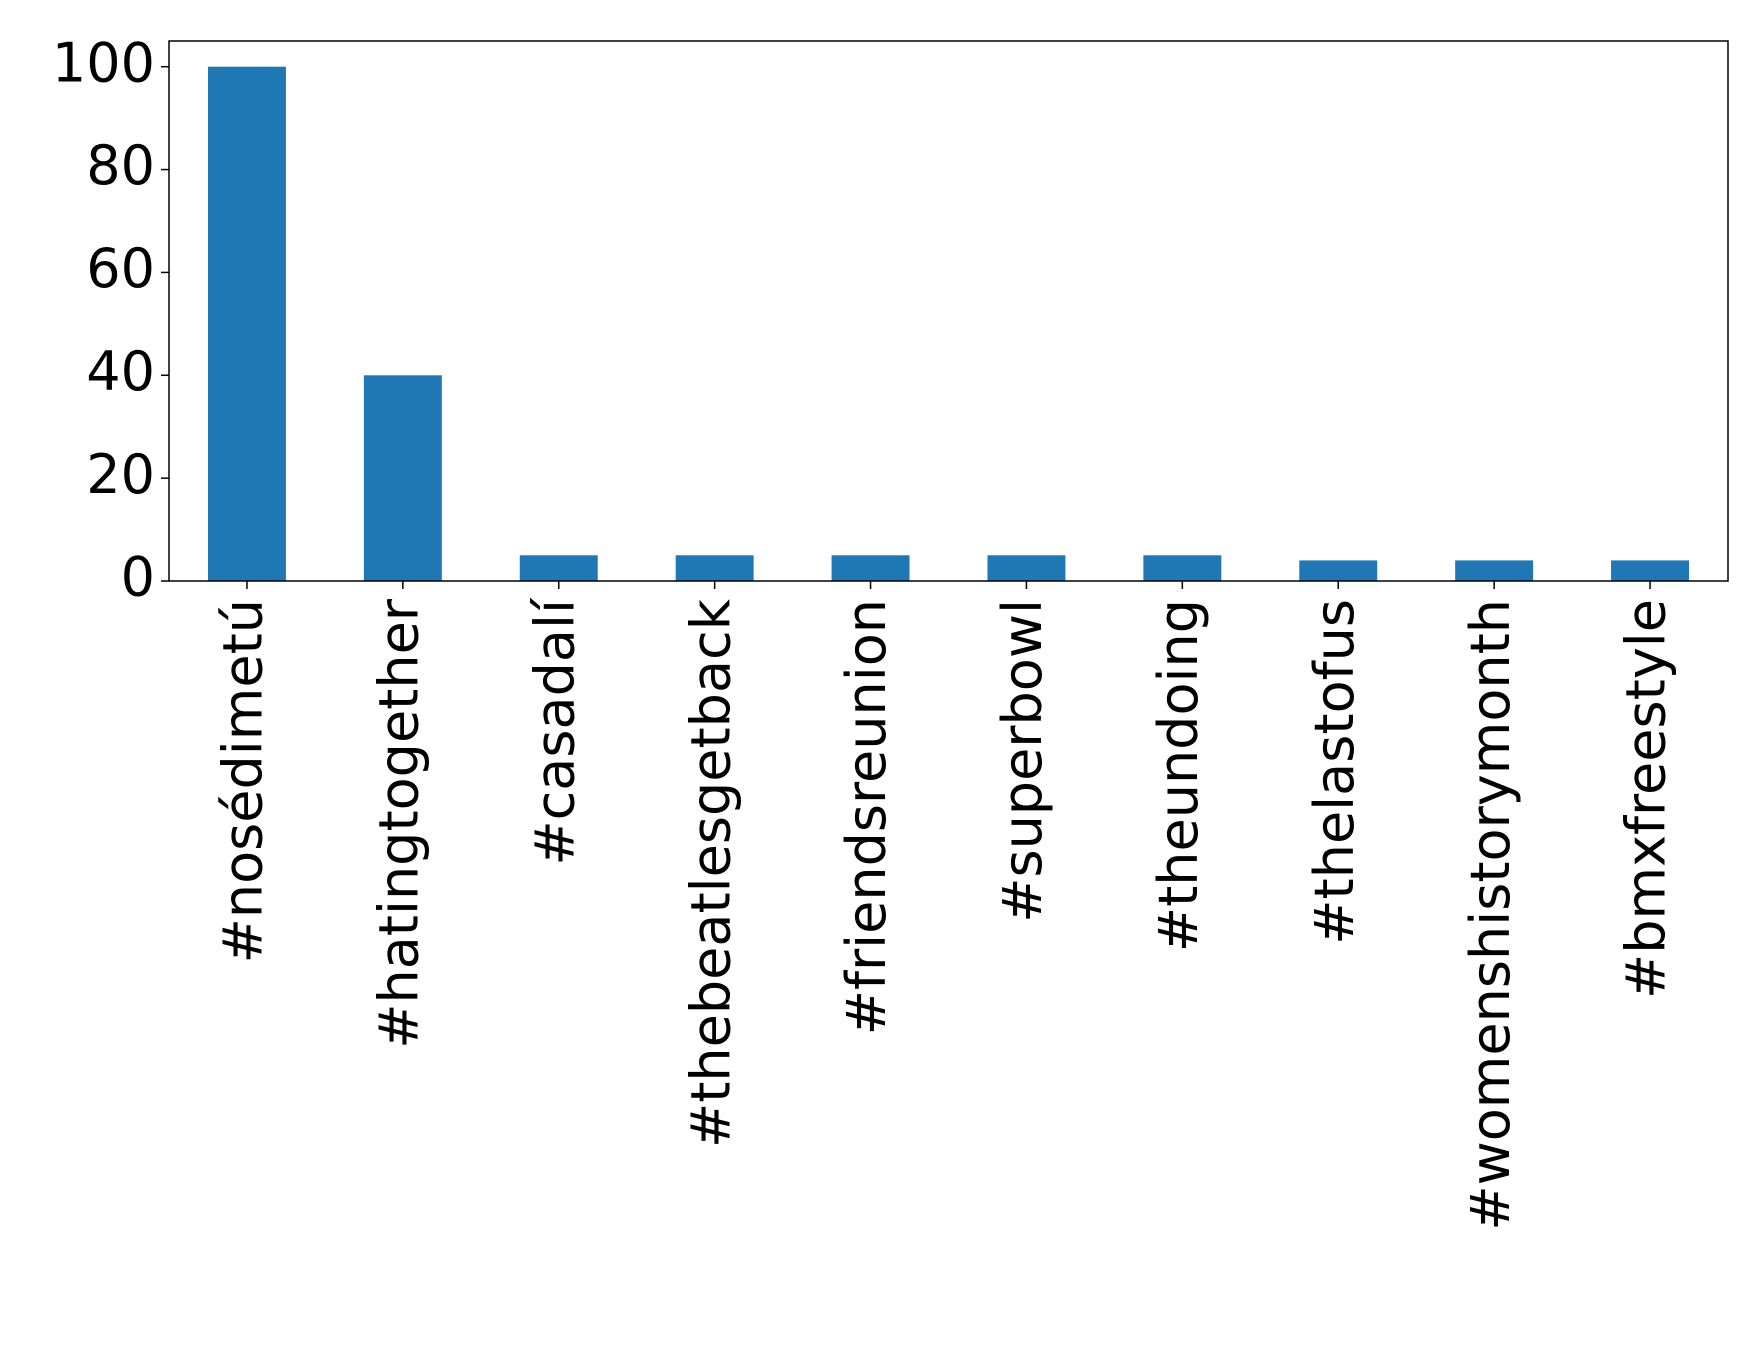 Image resolution: width=1758 pixels, height=1359 pixels. I want to click on x-tick-label: #thelastofus, so click(1334, 772).